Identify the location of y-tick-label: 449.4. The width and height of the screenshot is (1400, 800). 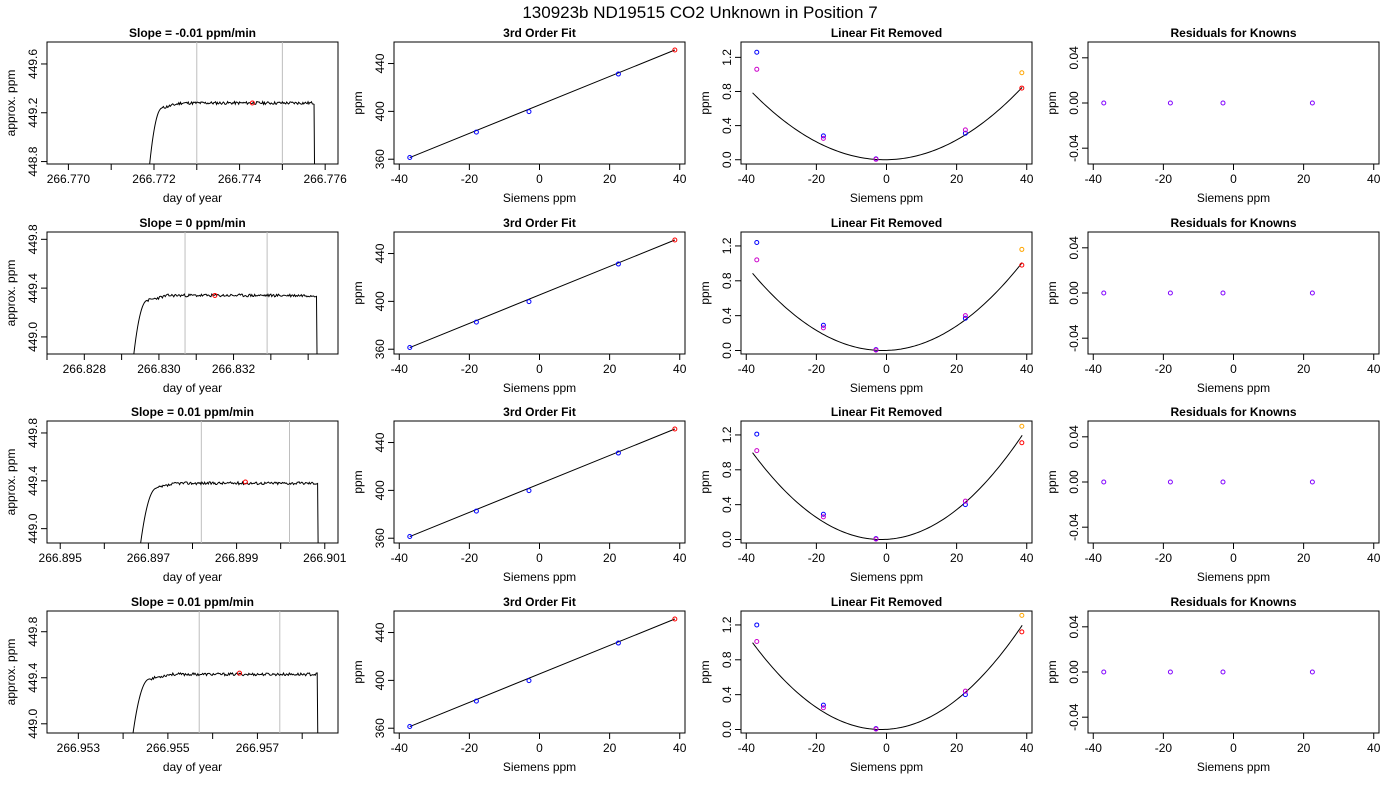
(33, 480).